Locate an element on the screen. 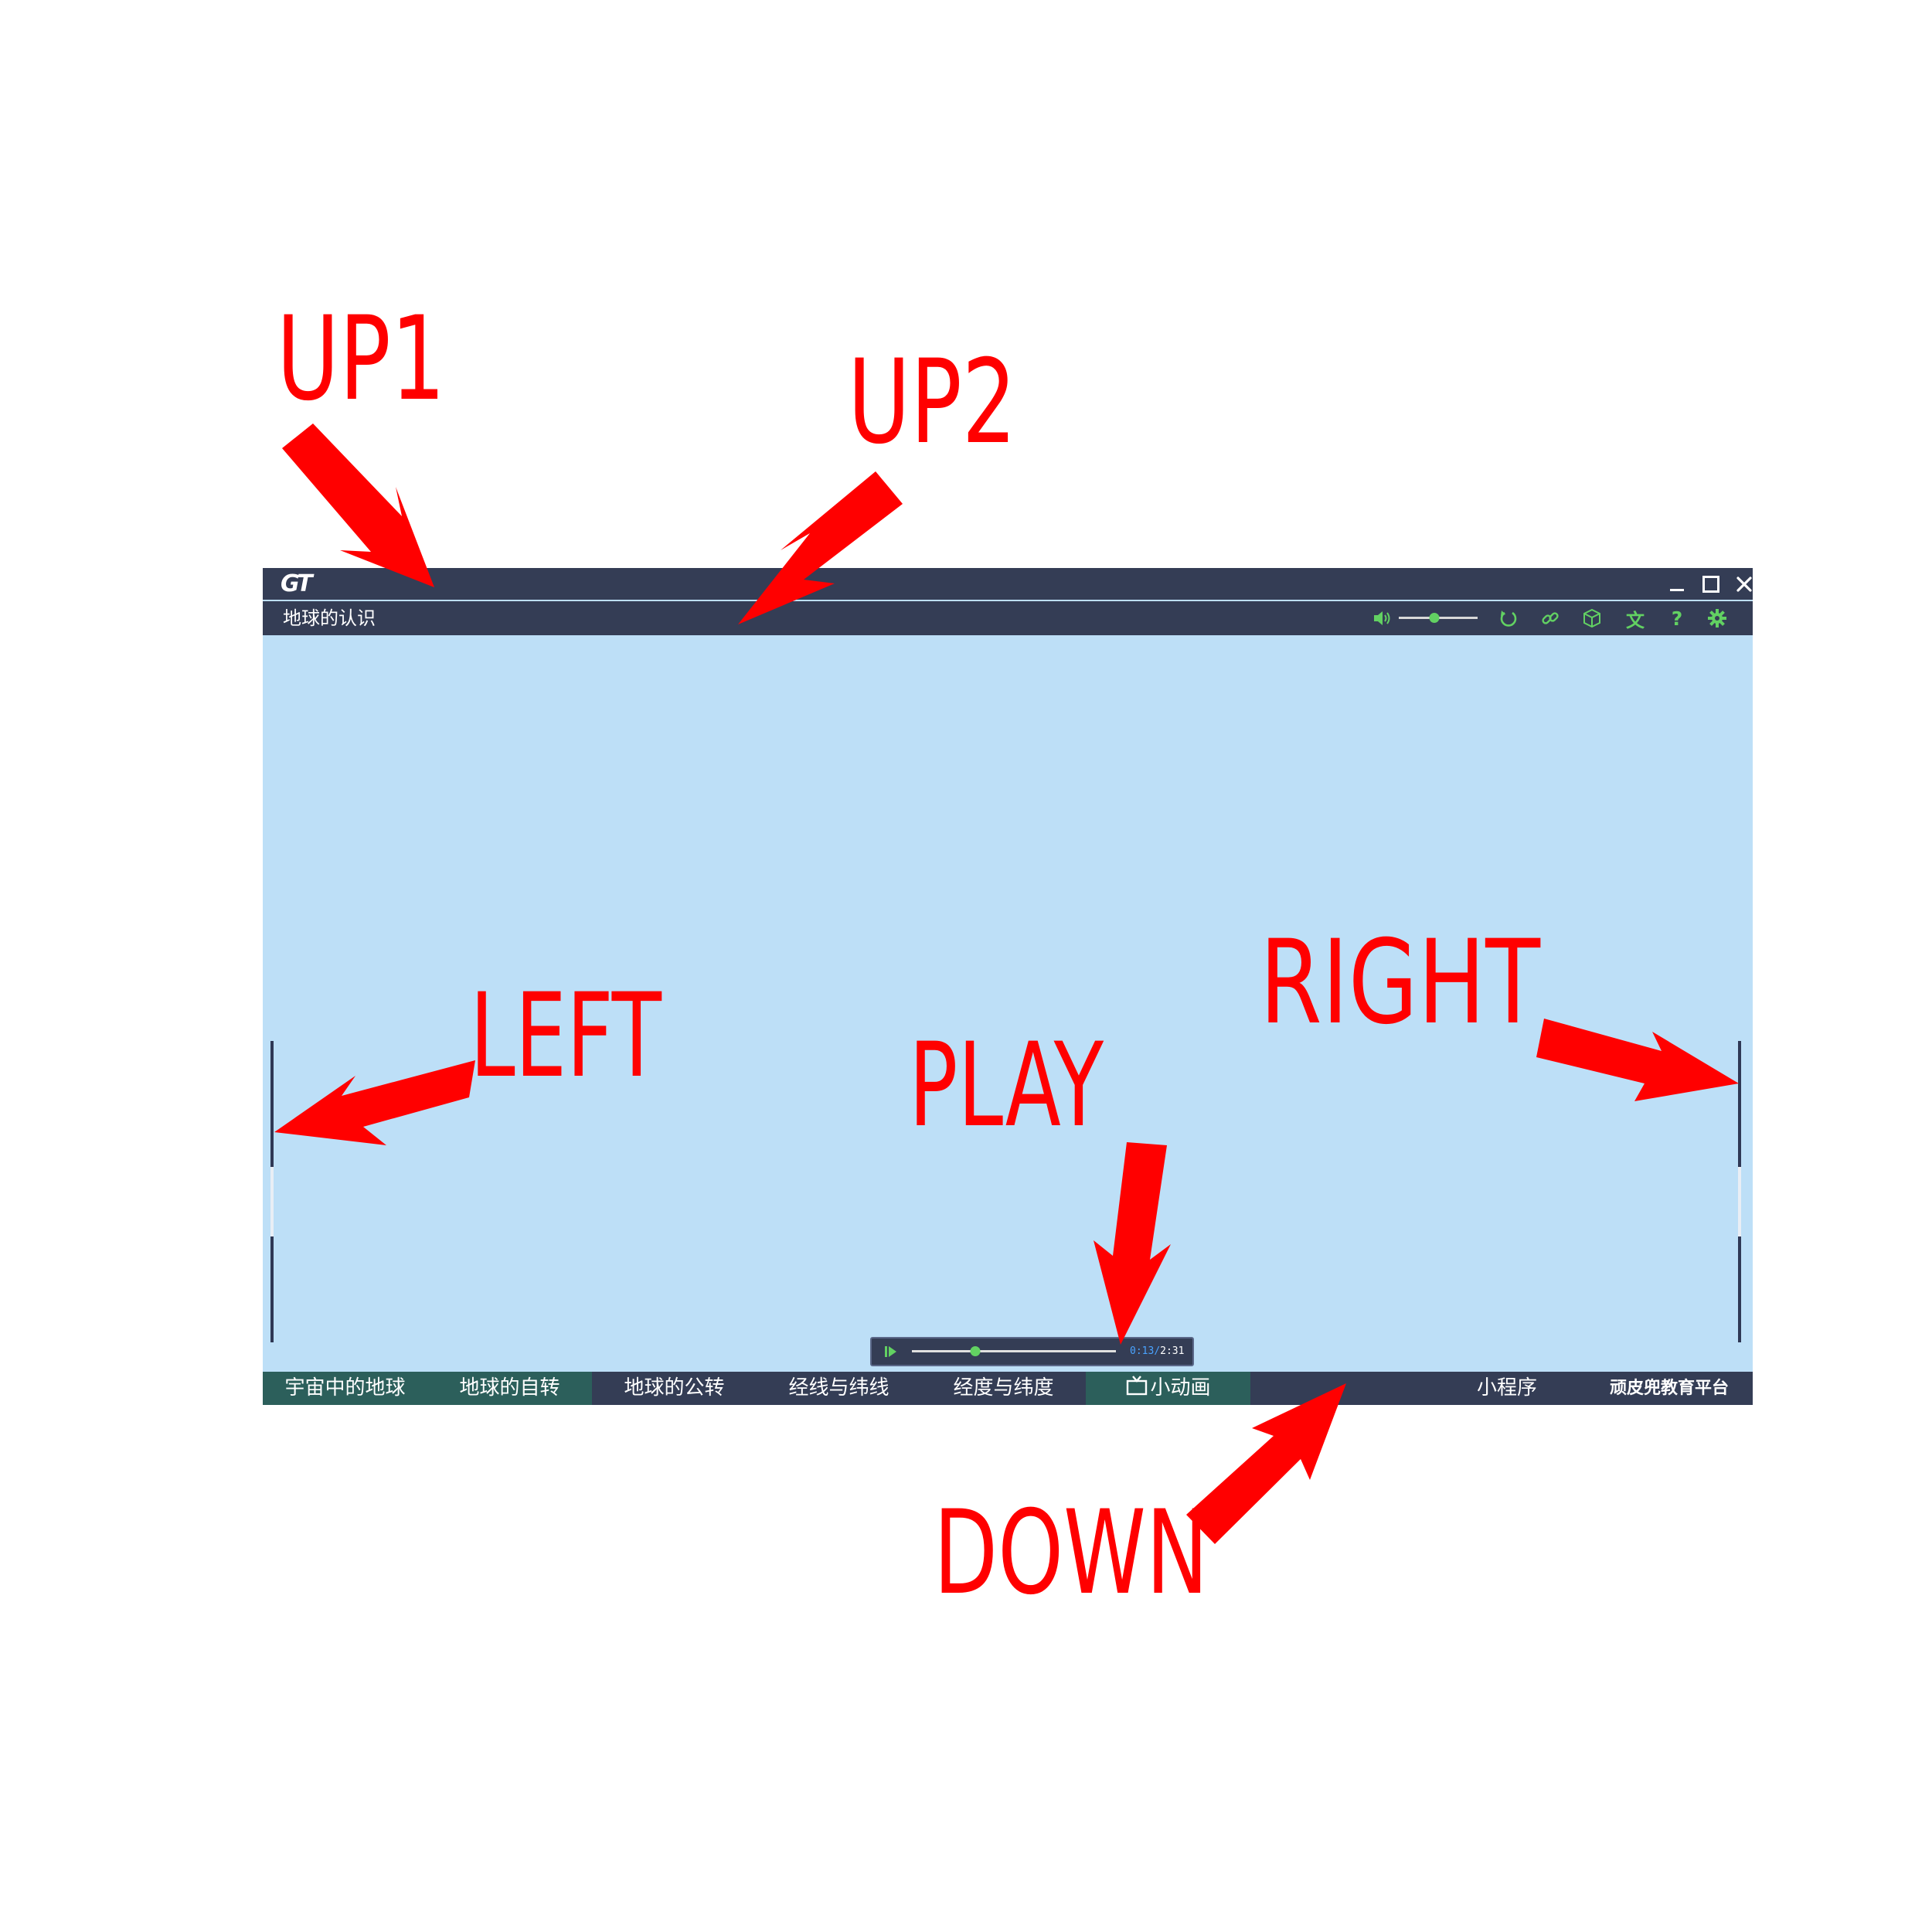 This screenshot has height=1932, width=1932. minimize-button is located at coordinates (1677, 584).